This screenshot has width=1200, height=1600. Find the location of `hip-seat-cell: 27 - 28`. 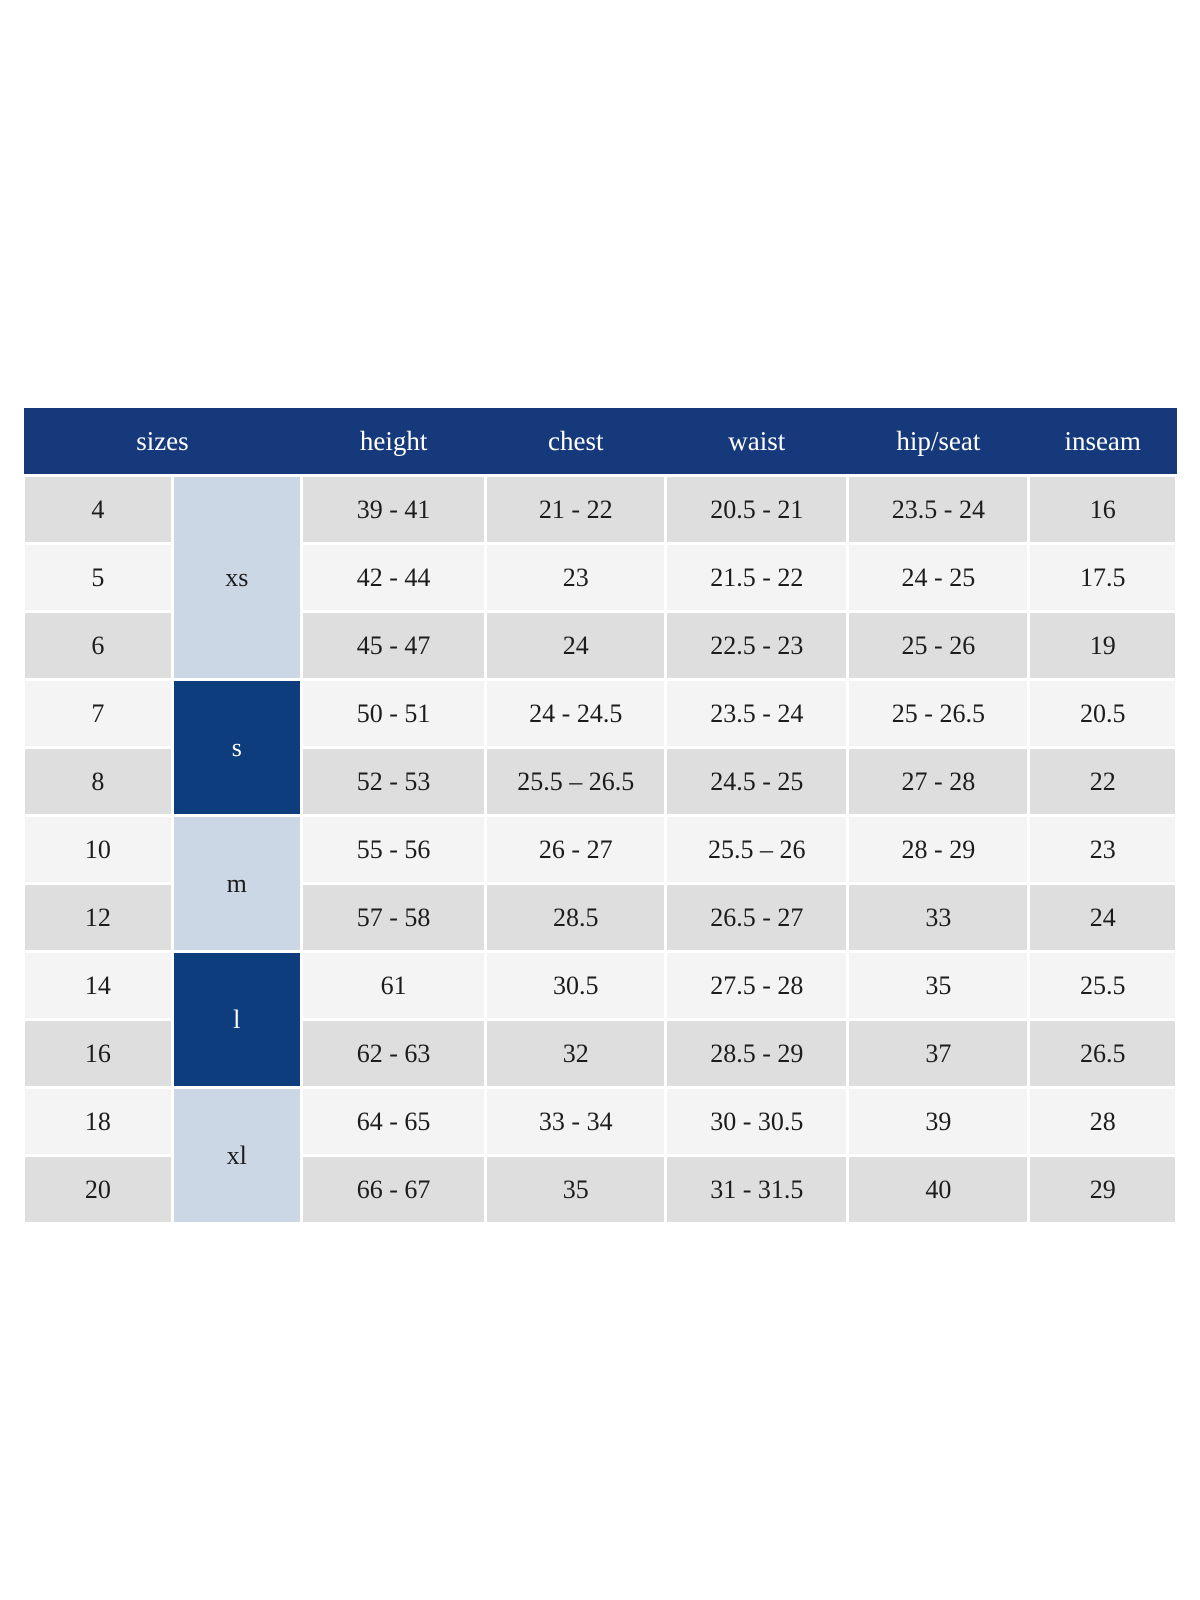

hip-seat-cell: 27 - 28 is located at coordinates (938, 781).